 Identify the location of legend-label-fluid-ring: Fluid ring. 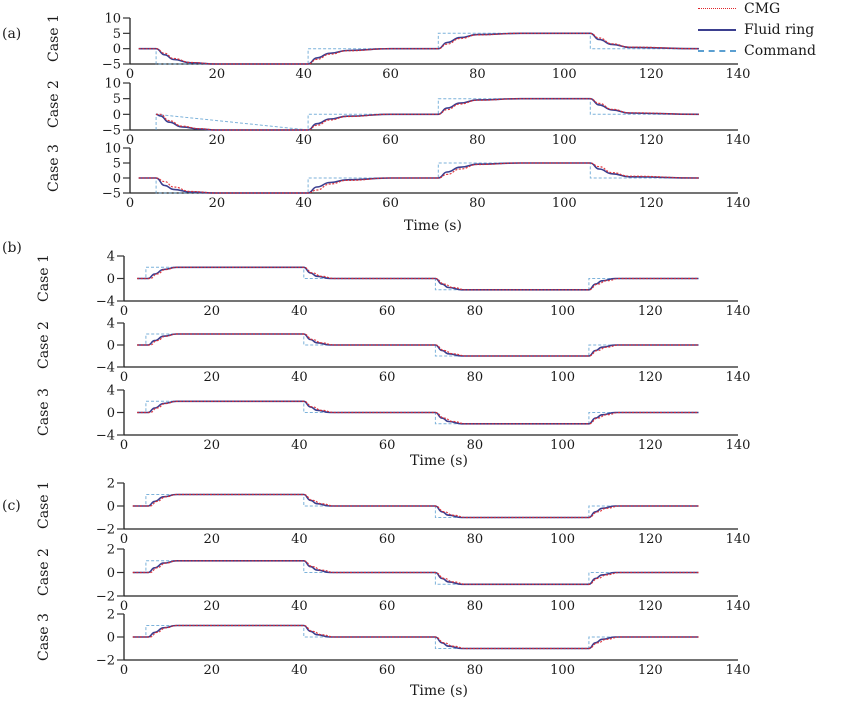
(779, 29).